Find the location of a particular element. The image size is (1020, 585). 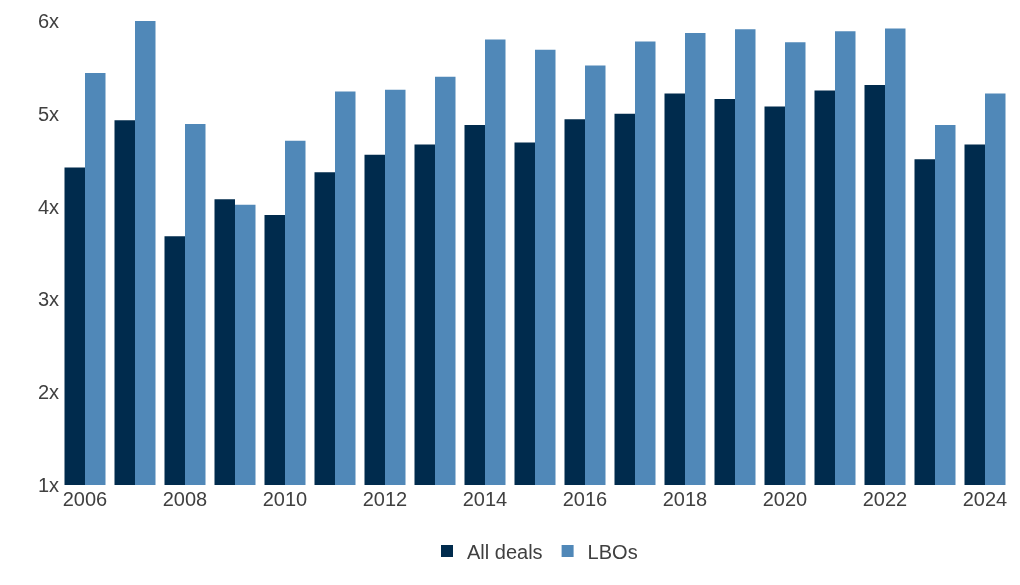

x-tick-label: 2008 is located at coordinates (185, 499).